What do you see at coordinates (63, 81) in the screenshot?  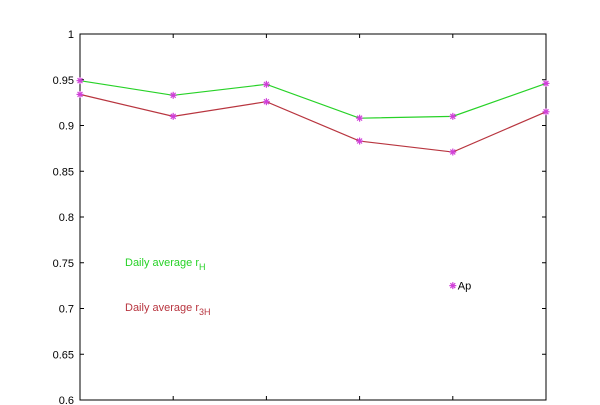 I see `y-tick-label: 0.95` at bounding box center [63, 81].